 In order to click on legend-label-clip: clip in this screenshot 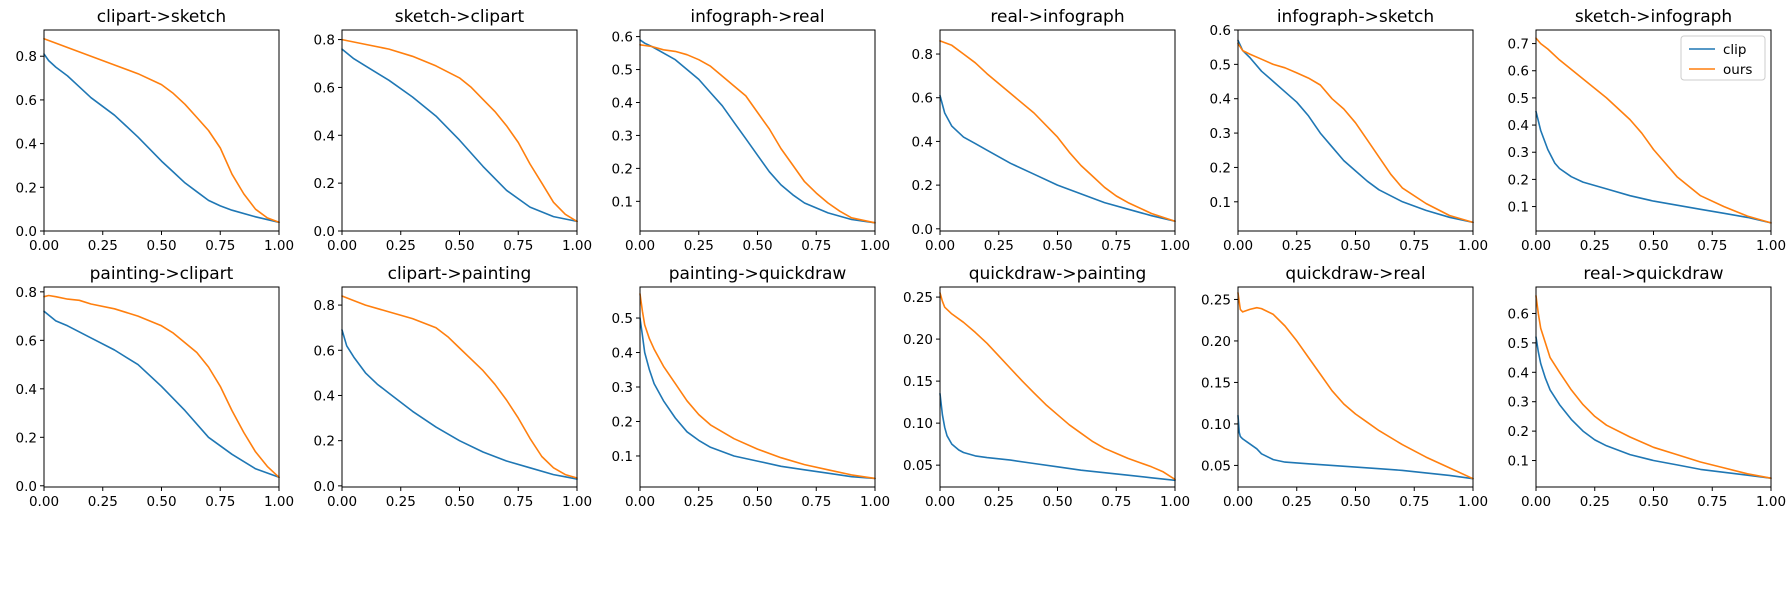, I will do `click(1735, 50)`.